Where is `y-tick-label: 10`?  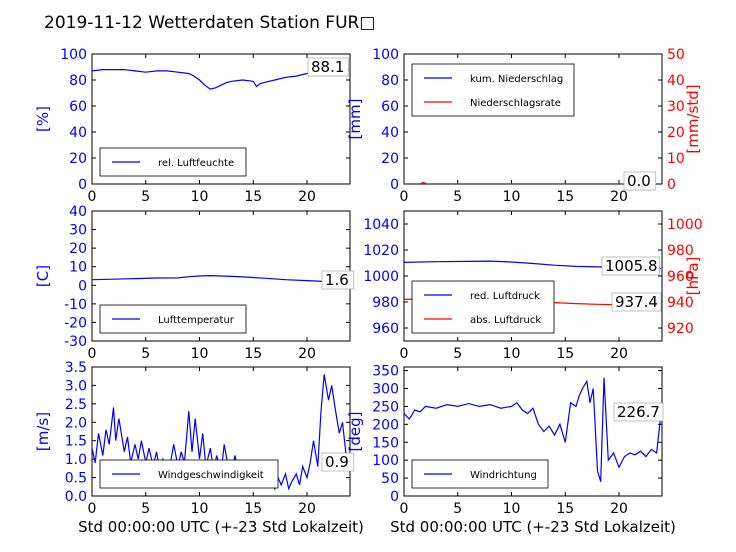
y-tick-label: 10 is located at coordinates (78, 268).